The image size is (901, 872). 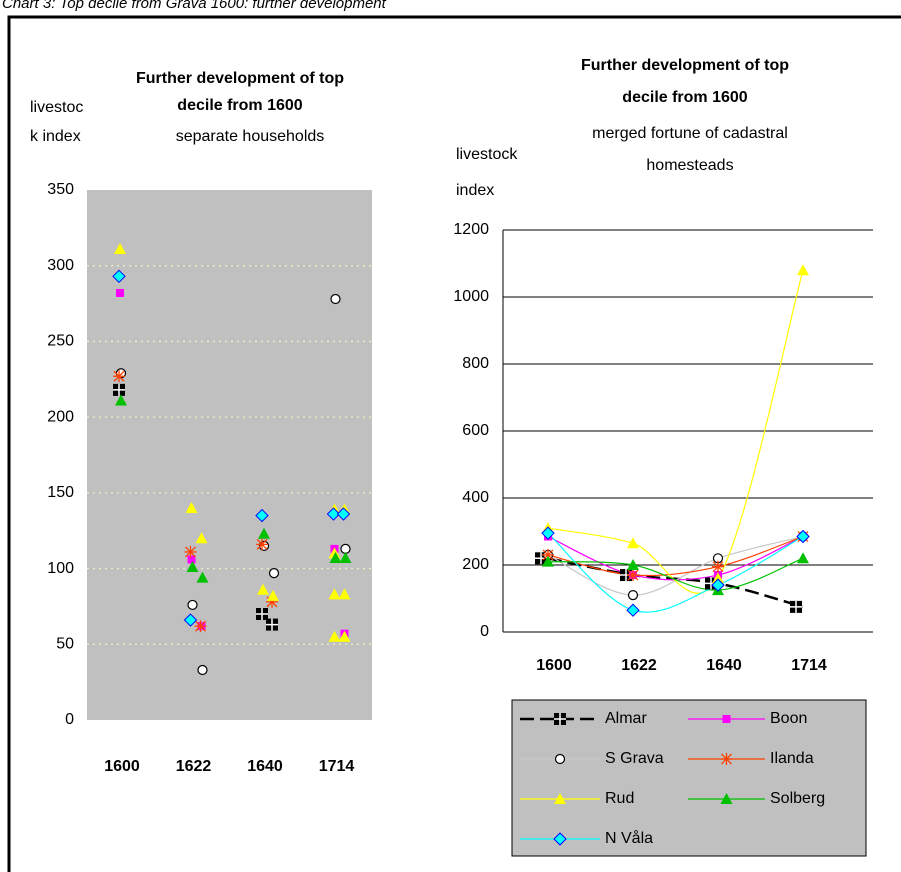 I want to click on y-axis-label: index, so click(x=475, y=190).